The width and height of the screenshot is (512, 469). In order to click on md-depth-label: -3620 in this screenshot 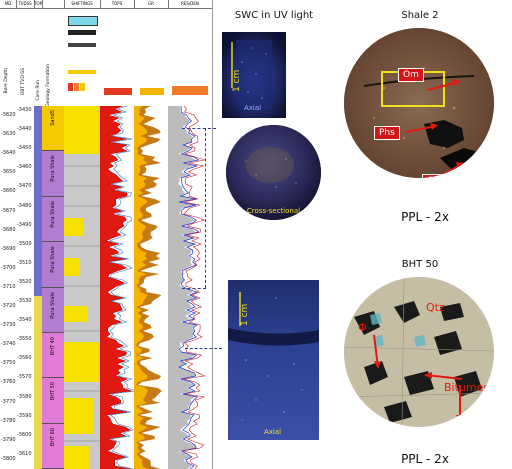, I will do `click(8, 115)`.